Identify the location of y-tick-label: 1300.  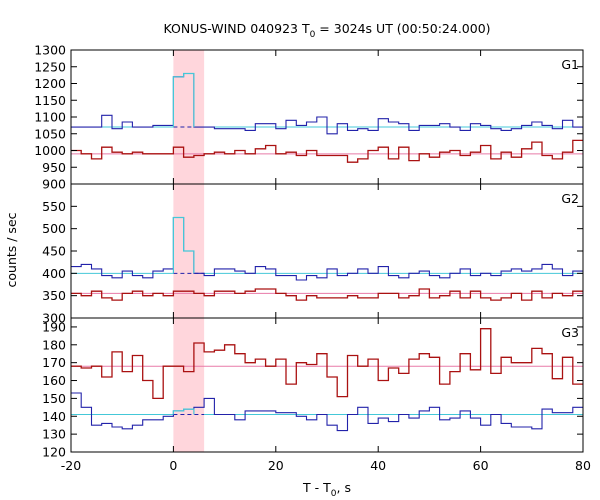
(50, 50).